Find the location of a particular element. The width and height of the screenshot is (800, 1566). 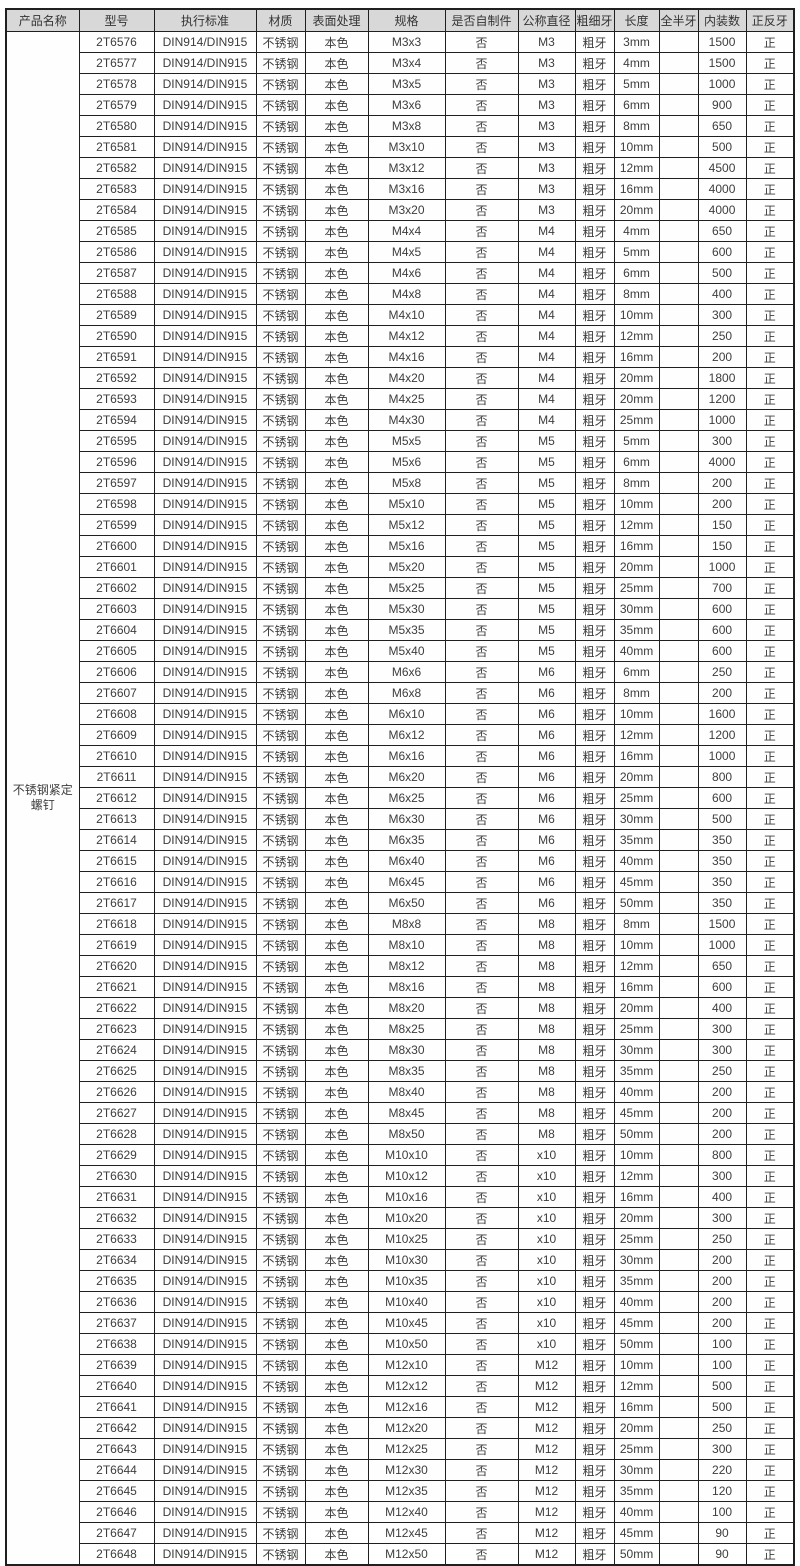

pack-qty-cell: 250 is located at coordinates (722, 1428).